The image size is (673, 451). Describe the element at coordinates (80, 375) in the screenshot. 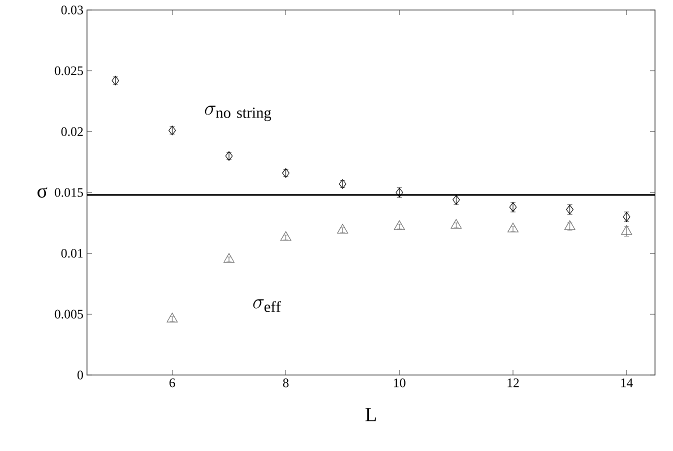

I see `y-tick-label: 0` at that location.